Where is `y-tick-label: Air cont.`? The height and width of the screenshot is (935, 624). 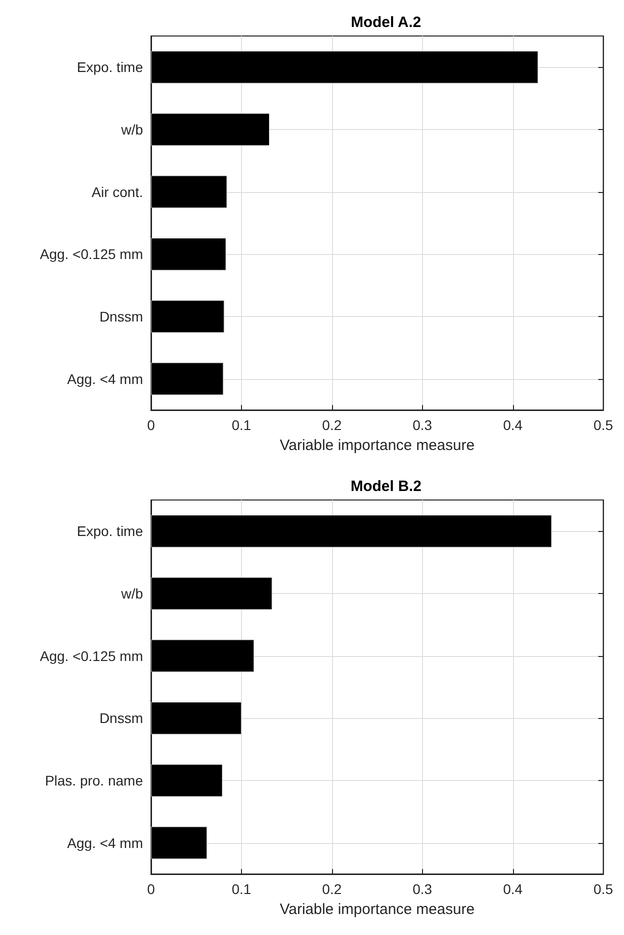 y-tick-label: Air cont. is located at coordinates (117, 192).